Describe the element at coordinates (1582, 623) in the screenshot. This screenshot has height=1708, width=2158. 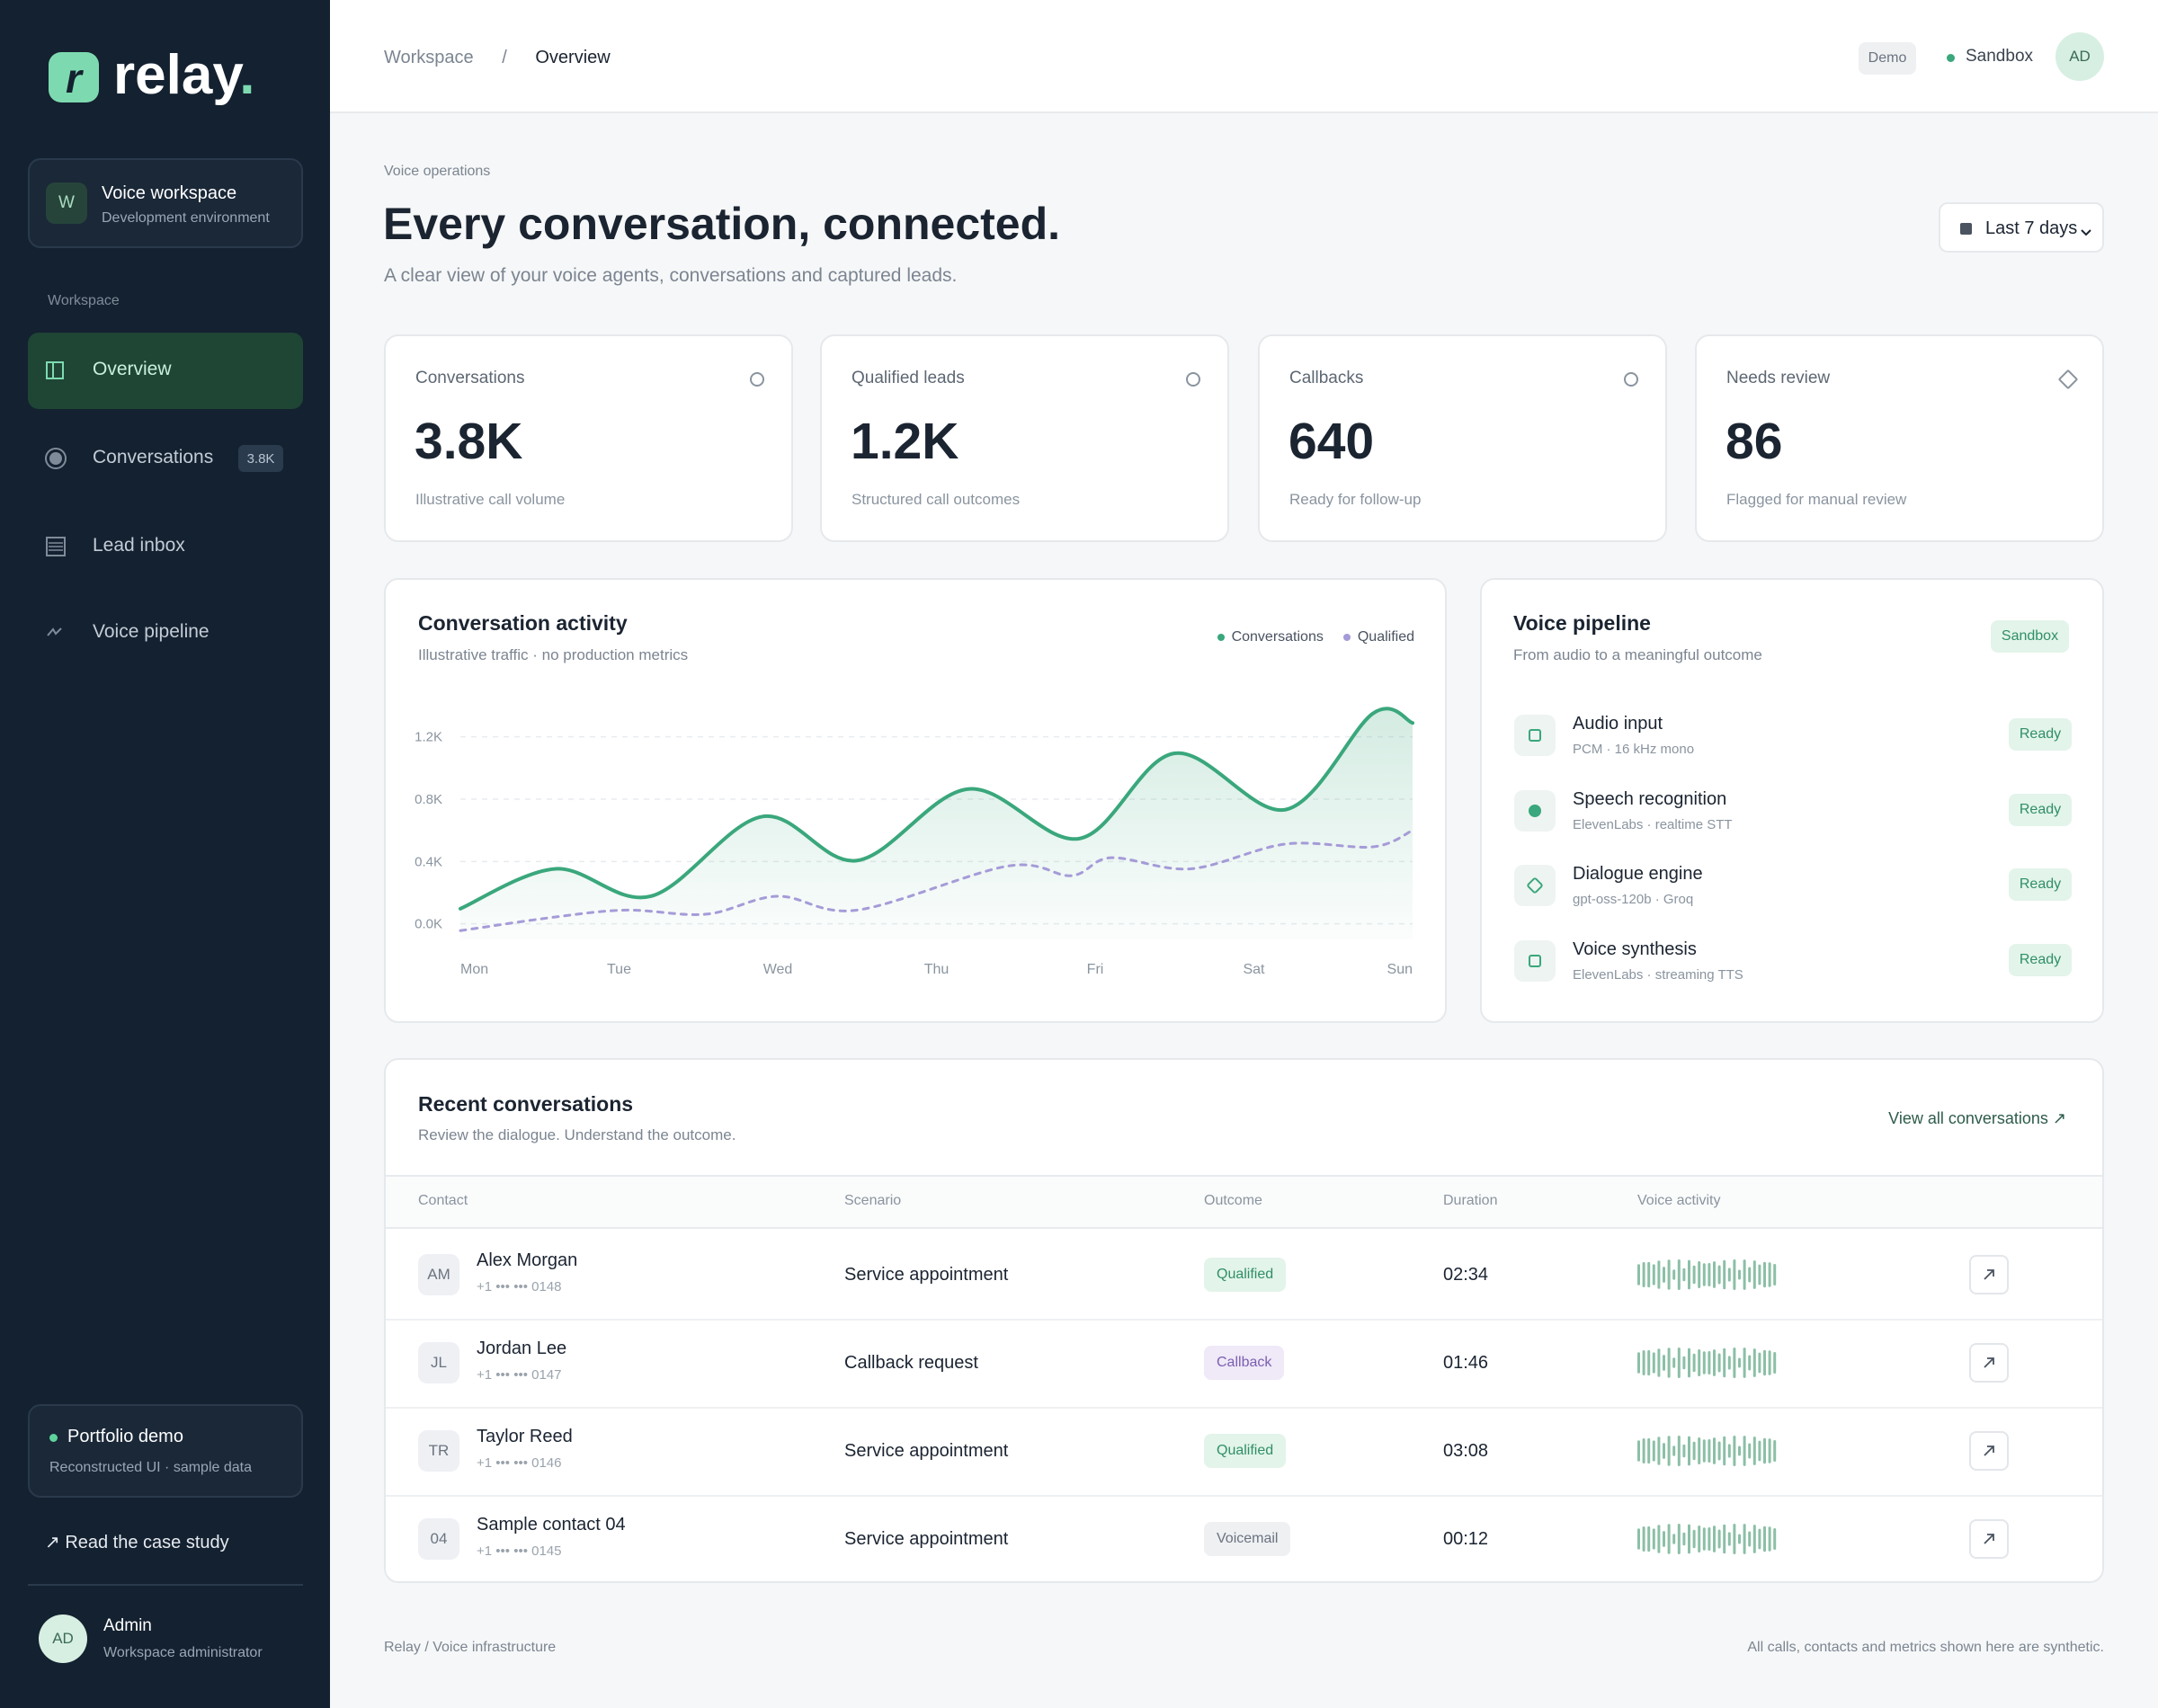
I see `pipeline-title: Voice pipeline` at that location.